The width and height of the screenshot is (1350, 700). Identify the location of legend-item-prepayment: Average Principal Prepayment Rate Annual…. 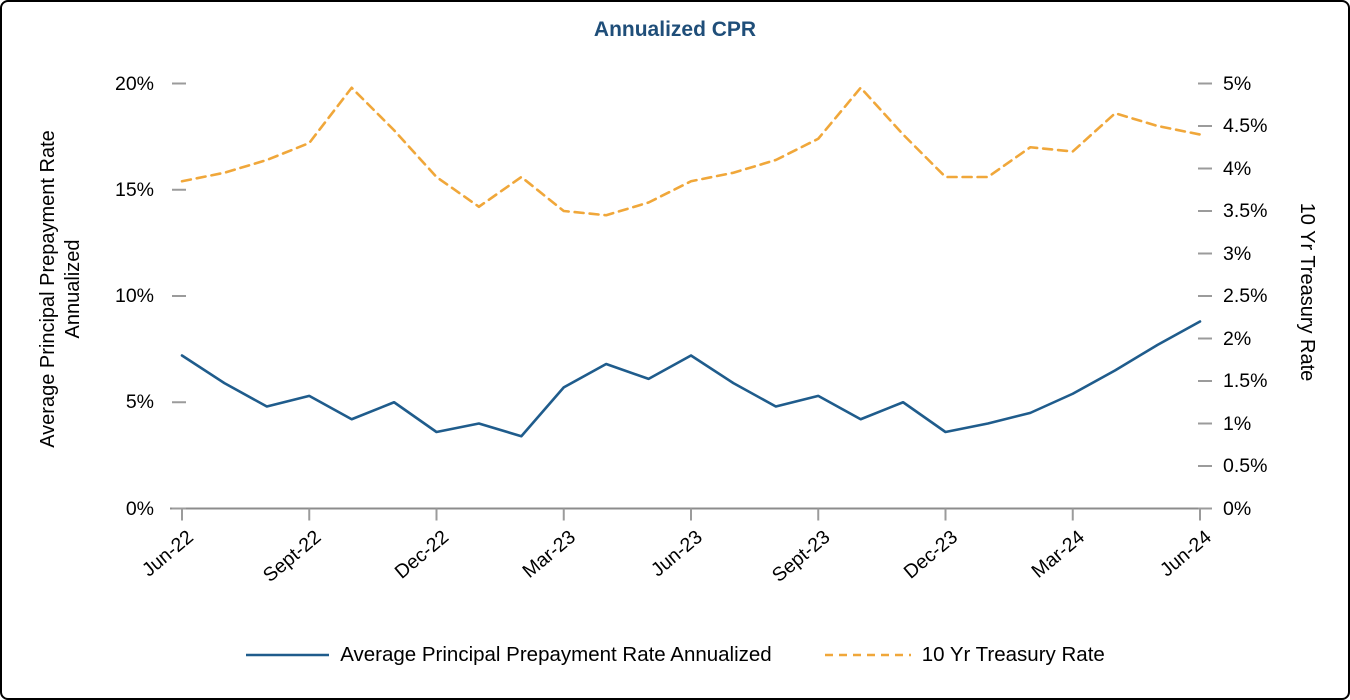
(508, 655).